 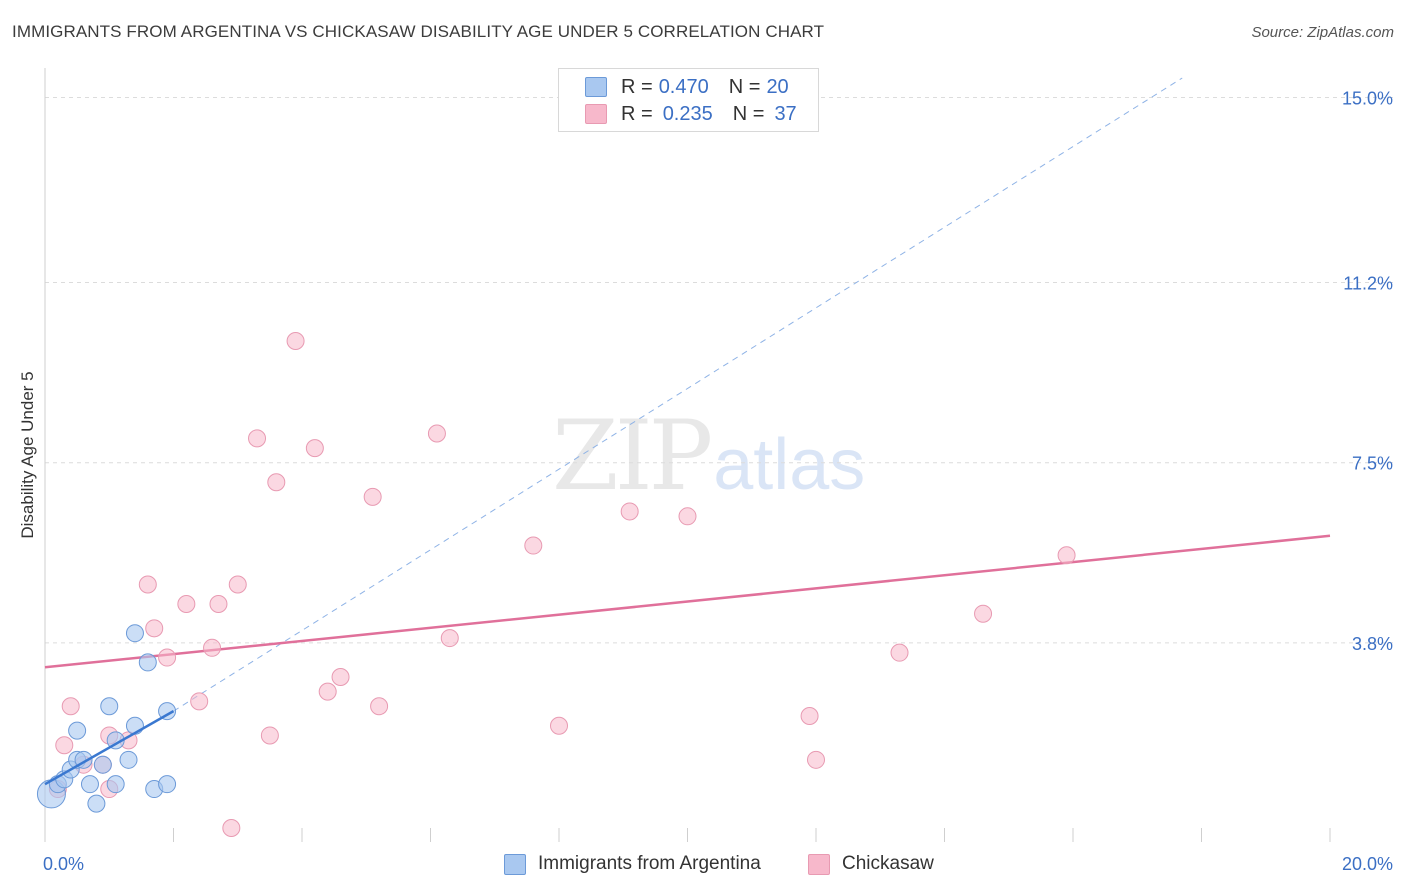 I want to click on legend-n-value: 37, so click(x=785, y=113).